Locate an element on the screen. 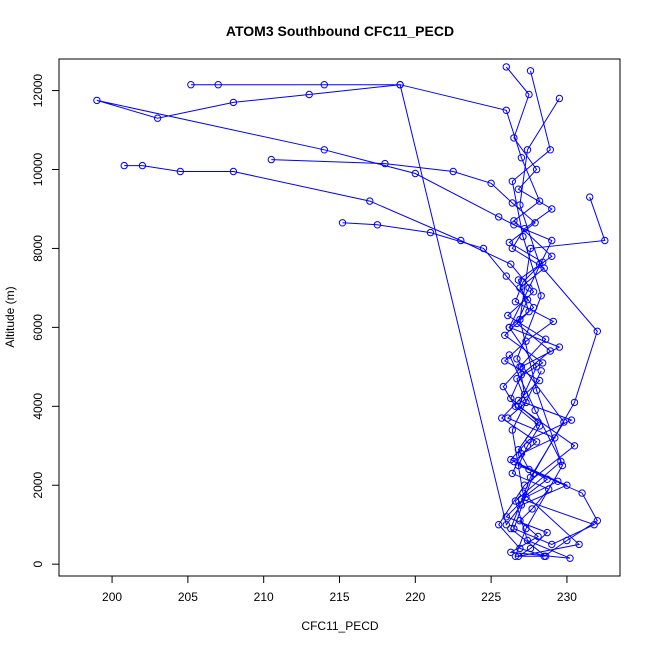  x-axis-label: CFC11_PECD is located at coordinates (339, 626).